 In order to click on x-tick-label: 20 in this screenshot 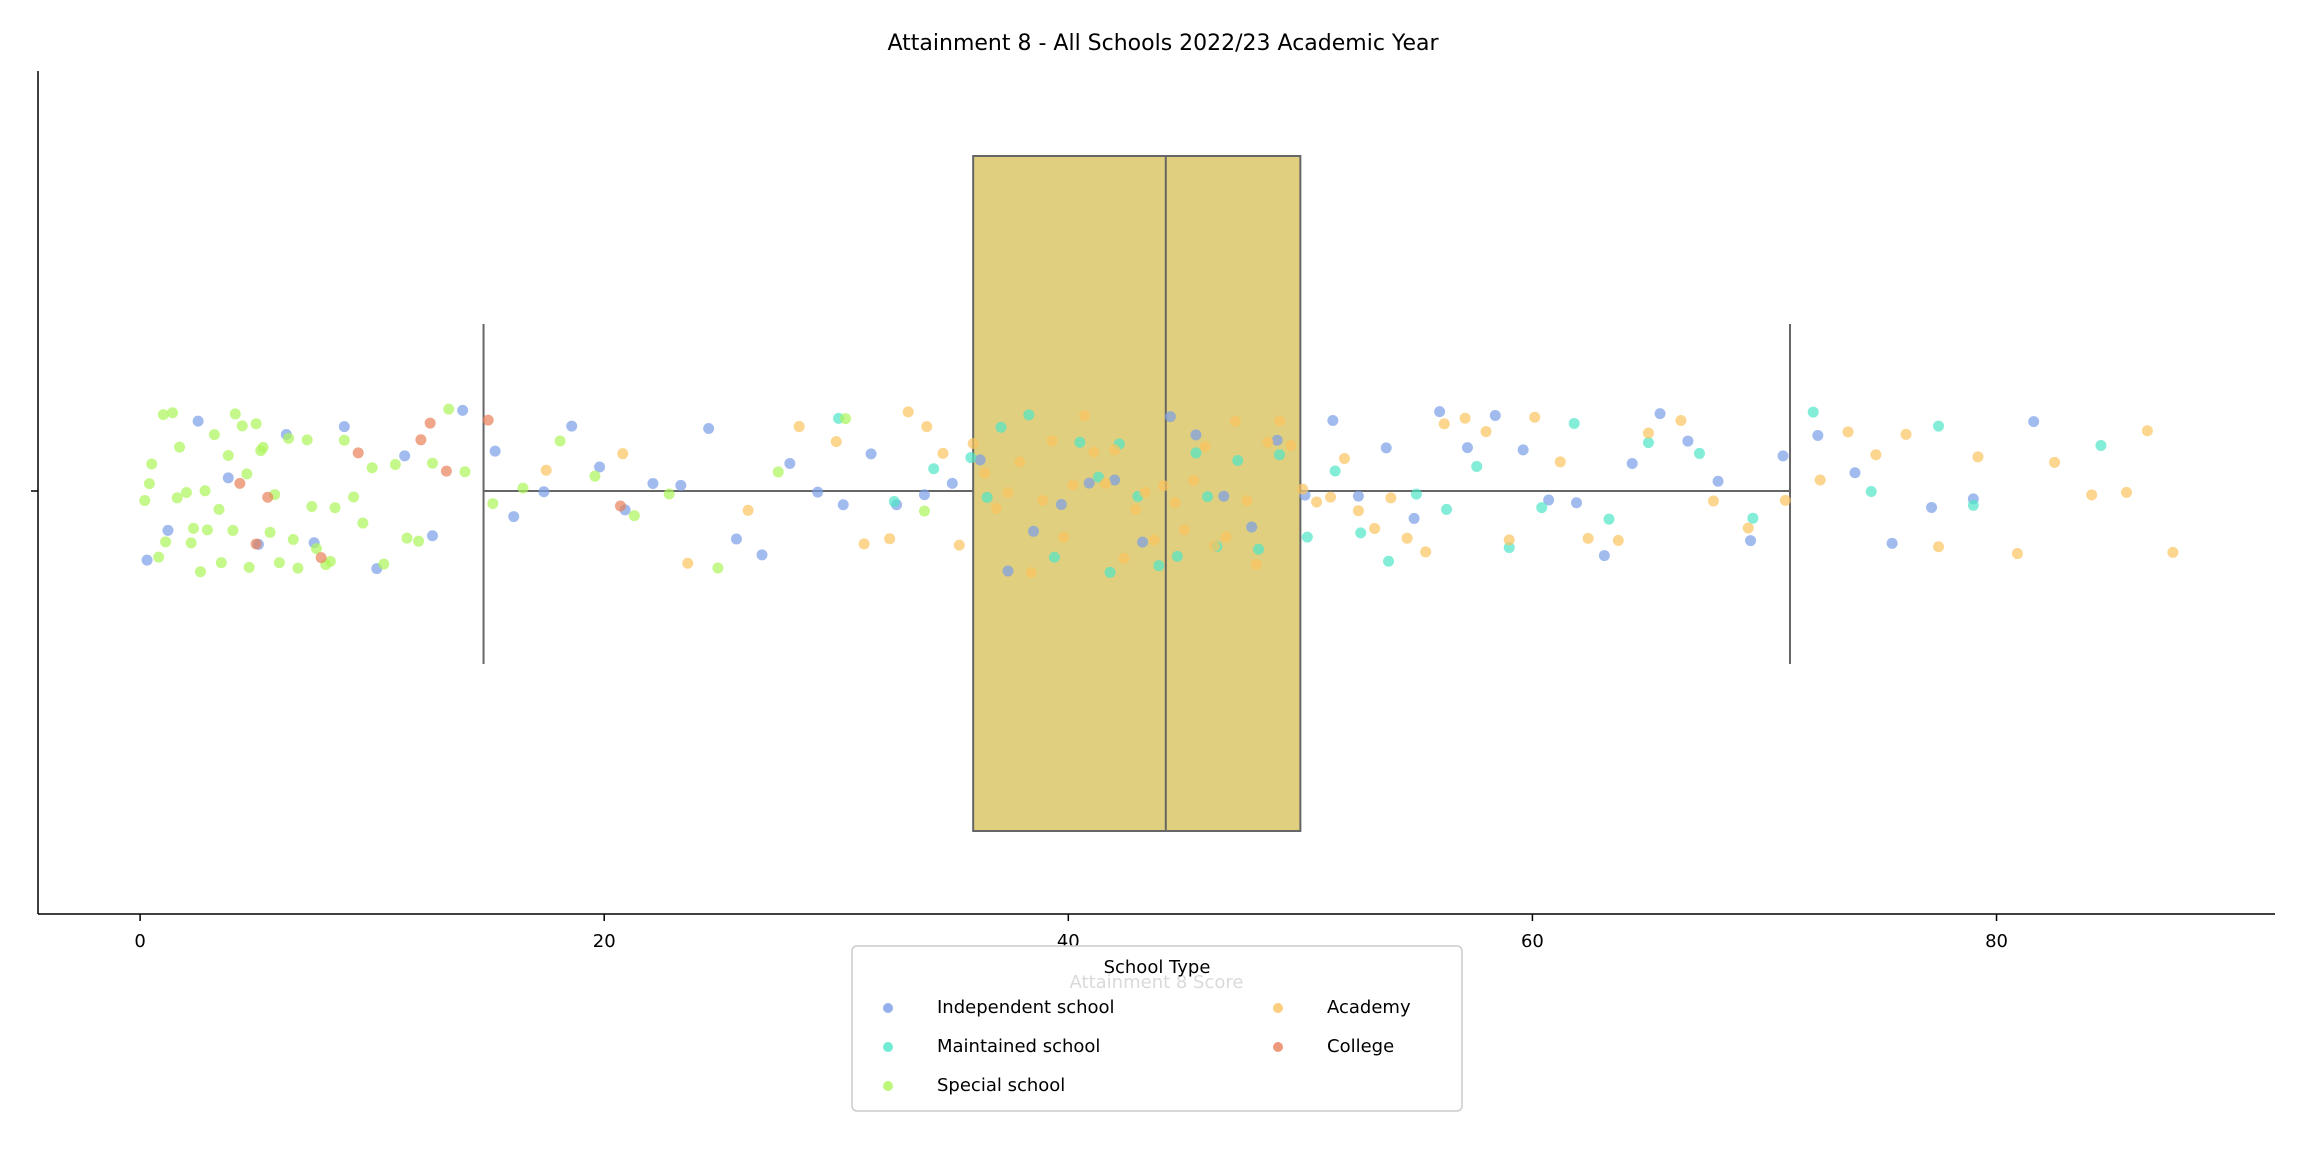, I will do `click(604, 941)`.